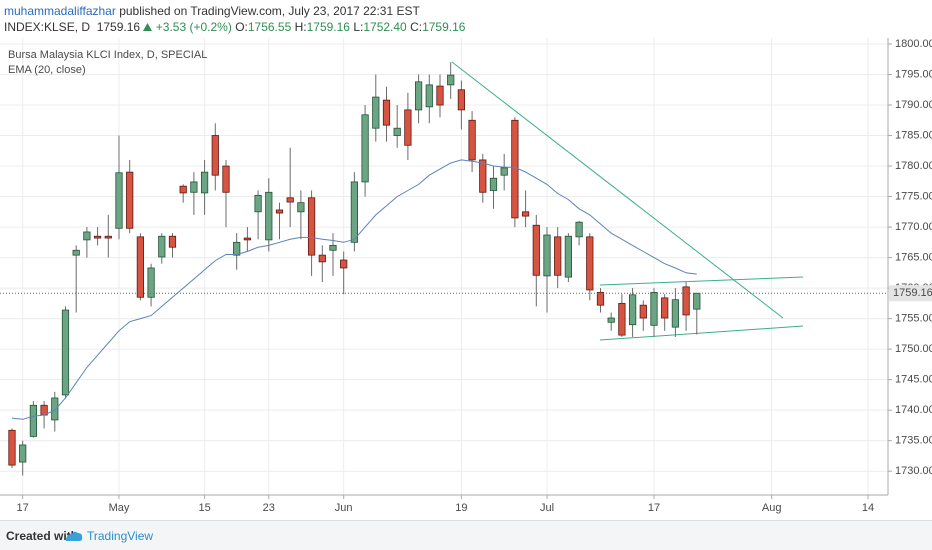 The image size is (932, 550). What do you see at coordinates (701, 333) in the screenshot?
I see `channel-bottom` at bounding box center [701, 333].